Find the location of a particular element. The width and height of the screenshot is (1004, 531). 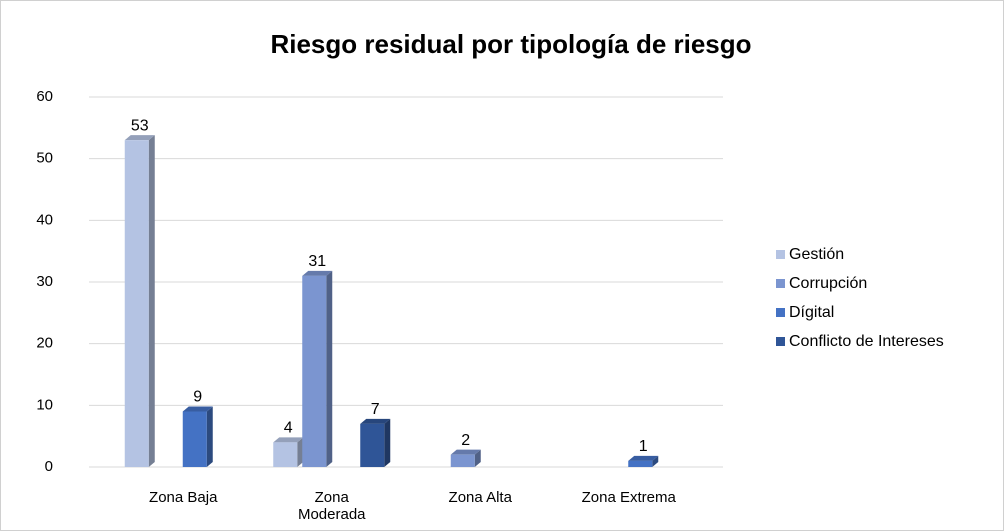

data-label: 2 is located at coordinates (465, 440).